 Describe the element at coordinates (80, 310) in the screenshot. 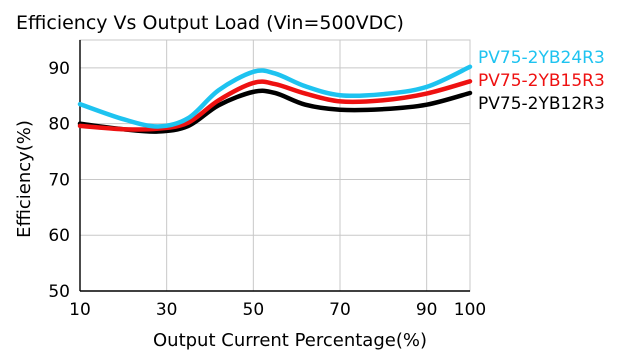

I see `x-tick-label: 10` at that location.